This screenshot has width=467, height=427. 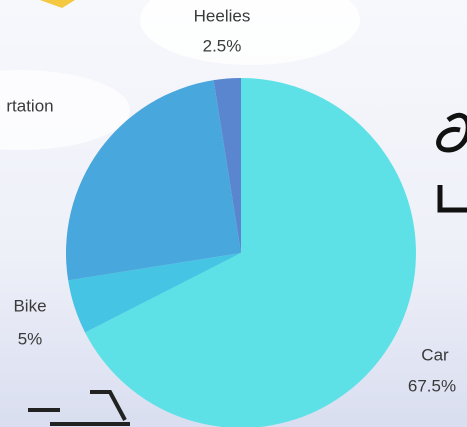 What do you see at coordinates (222, 45) in the screenshot?
I see `value-label: 2.5%` at bounding box center [222, 45].